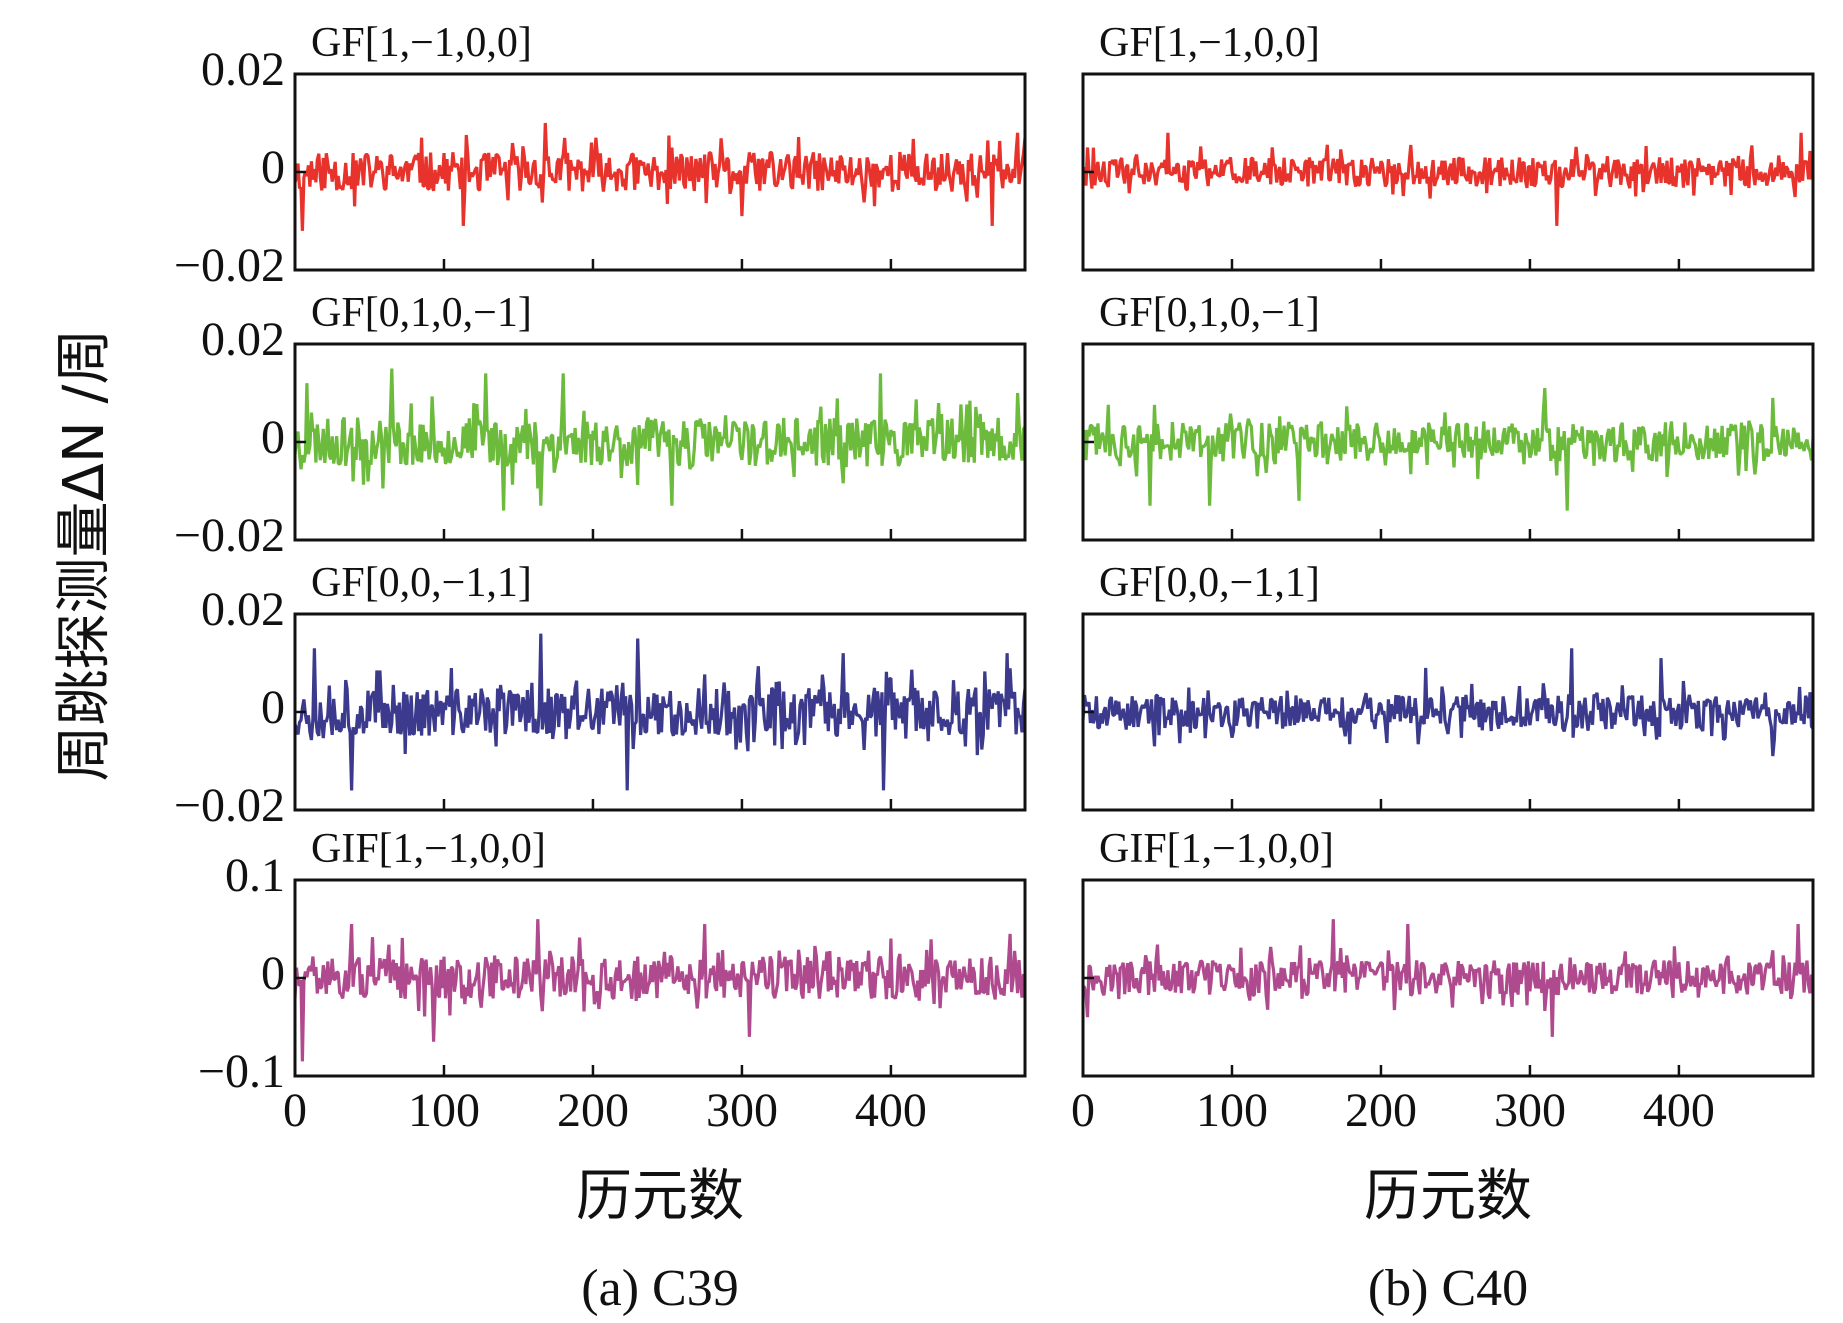 This screenshot has width=1843, height=1323. I want to click on y-tick-label: −0.1, so click(241, 1071).